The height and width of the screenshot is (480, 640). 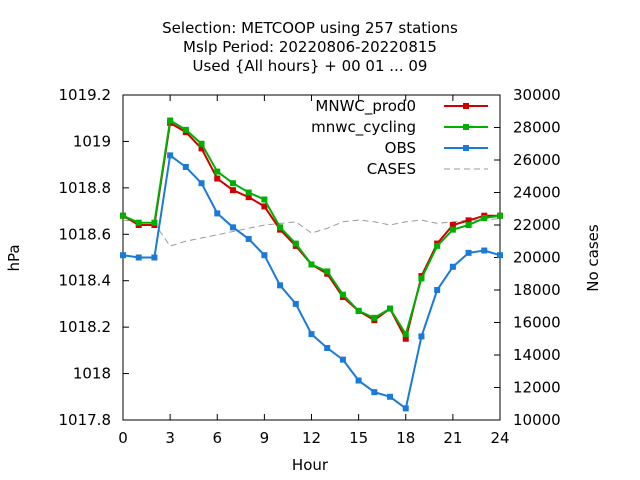 What do you see at coordinates (452, 438) in the screenshot?
I see `x-tick-label: 21` at bounding box center [452, 438].